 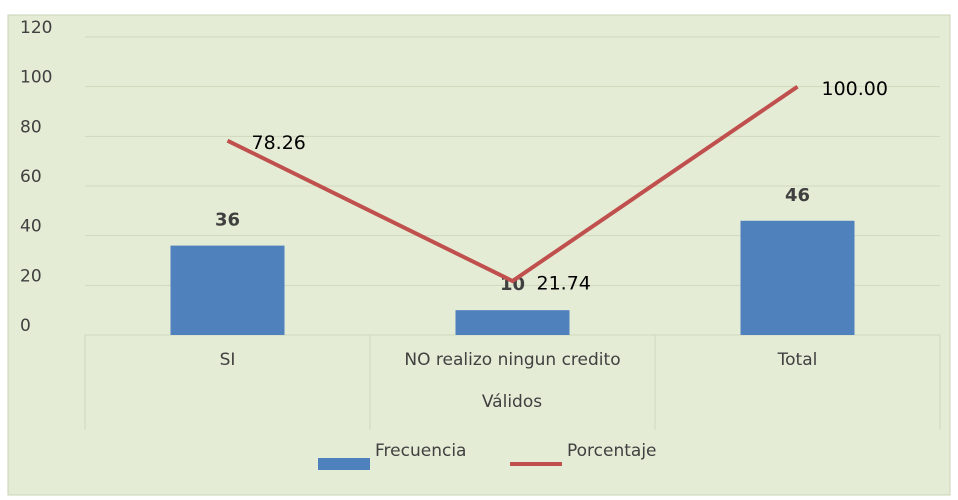 I want to click on x-tick-label: Total, so click(x=797, y=360).